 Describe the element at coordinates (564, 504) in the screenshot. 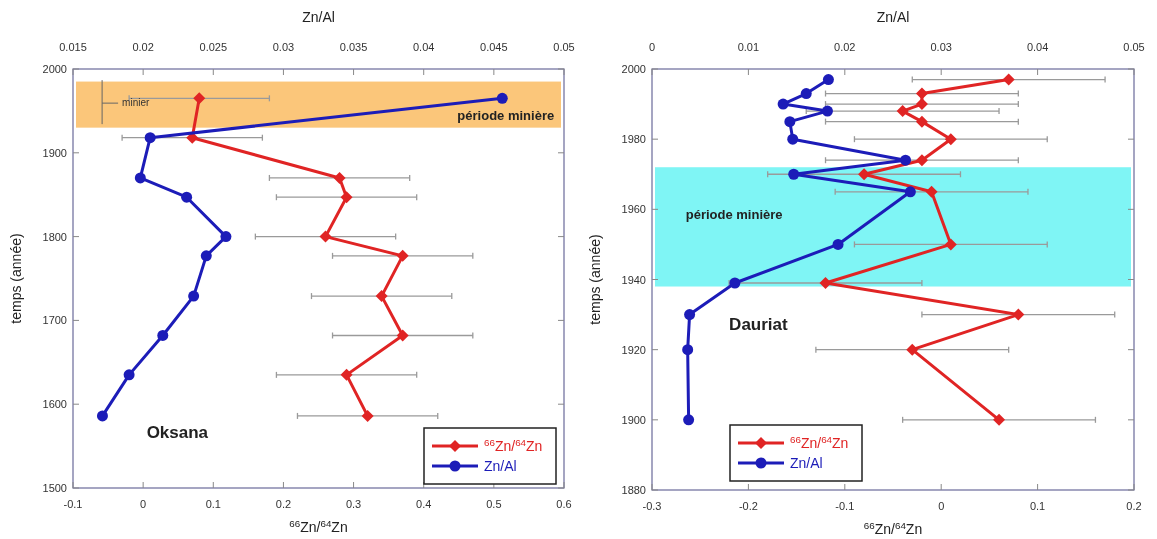

I see `x-tick-label: 0.6` at that location.